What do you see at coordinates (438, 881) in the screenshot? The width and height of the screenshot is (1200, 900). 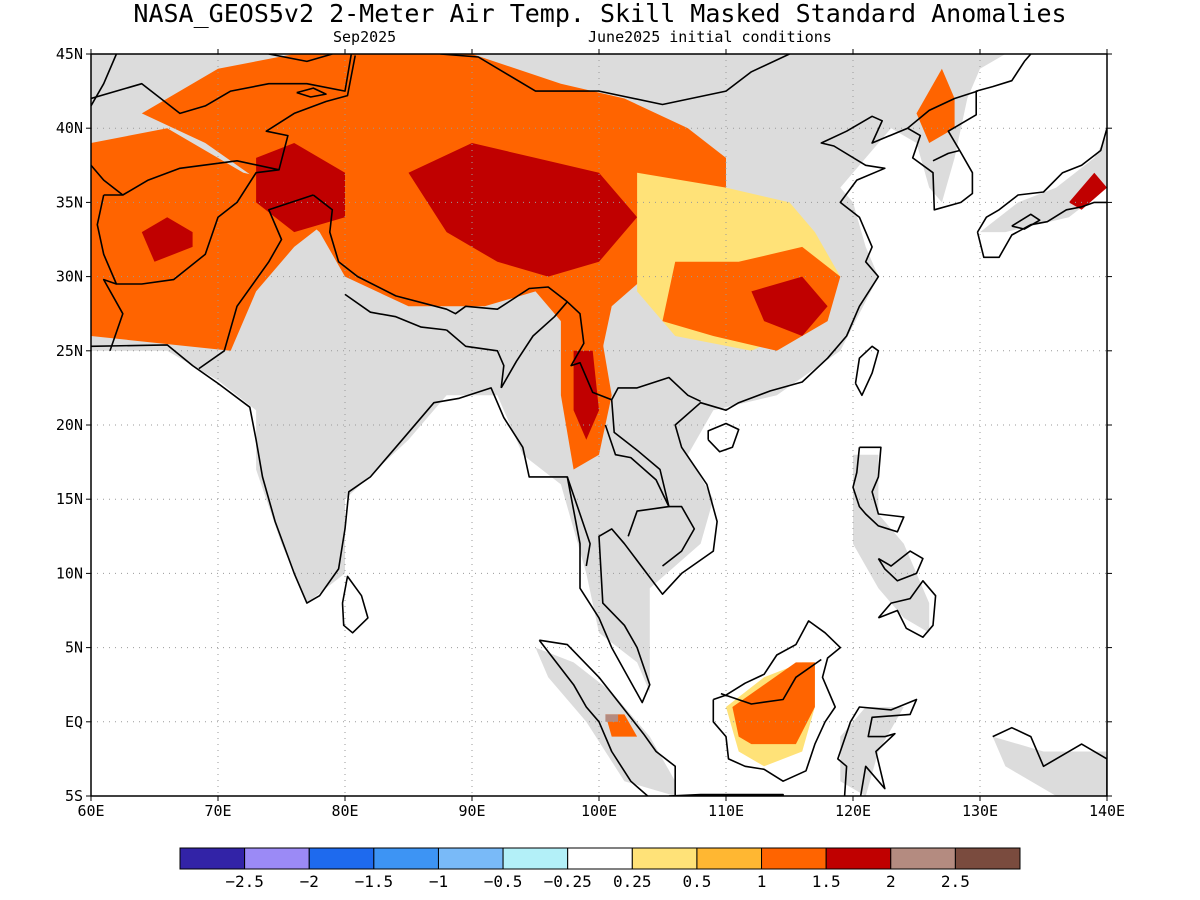 I see `colorbar-label: −1` at bounding box center [438, 881].